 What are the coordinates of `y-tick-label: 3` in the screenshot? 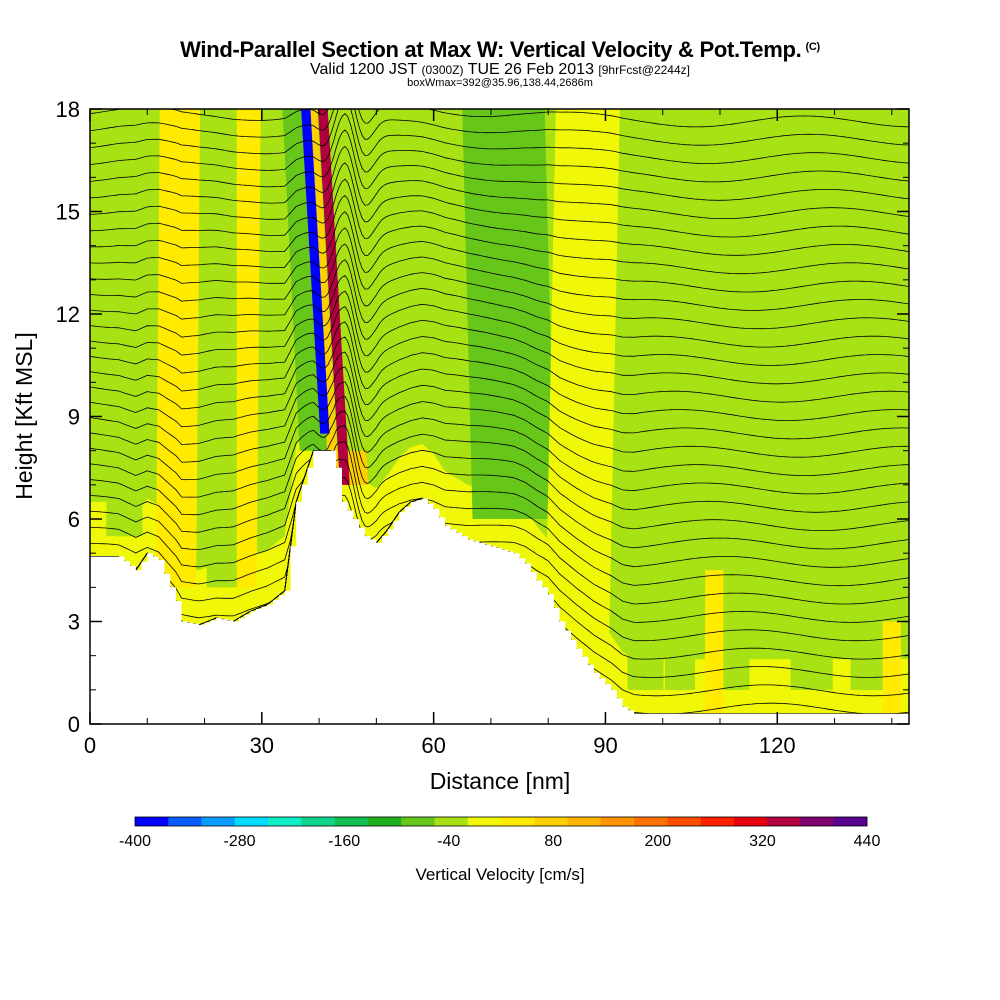 It's located at (74, 622).